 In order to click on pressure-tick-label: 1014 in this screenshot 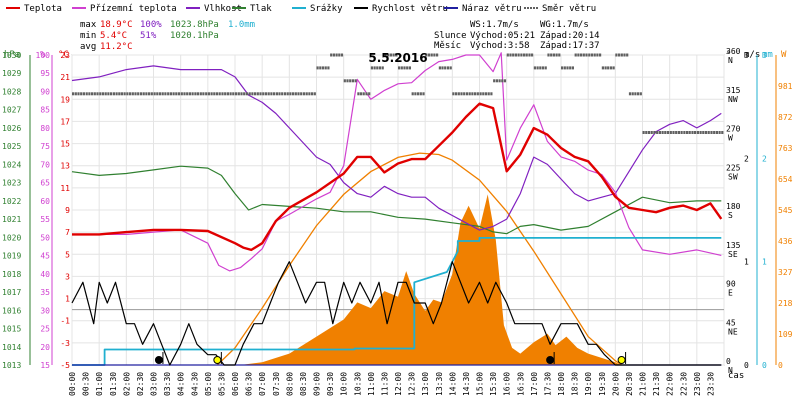, I will do `click(11, 347)`.